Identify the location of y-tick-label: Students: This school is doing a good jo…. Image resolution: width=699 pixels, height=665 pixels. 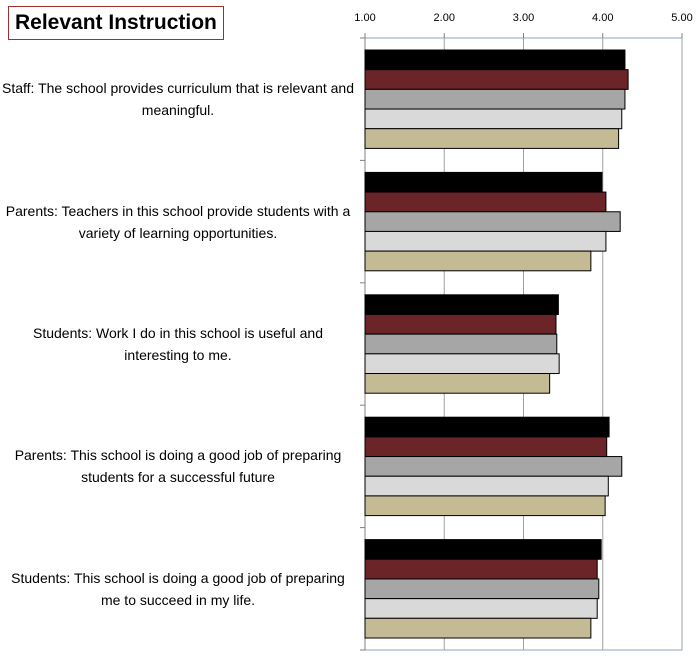
(178, 588).